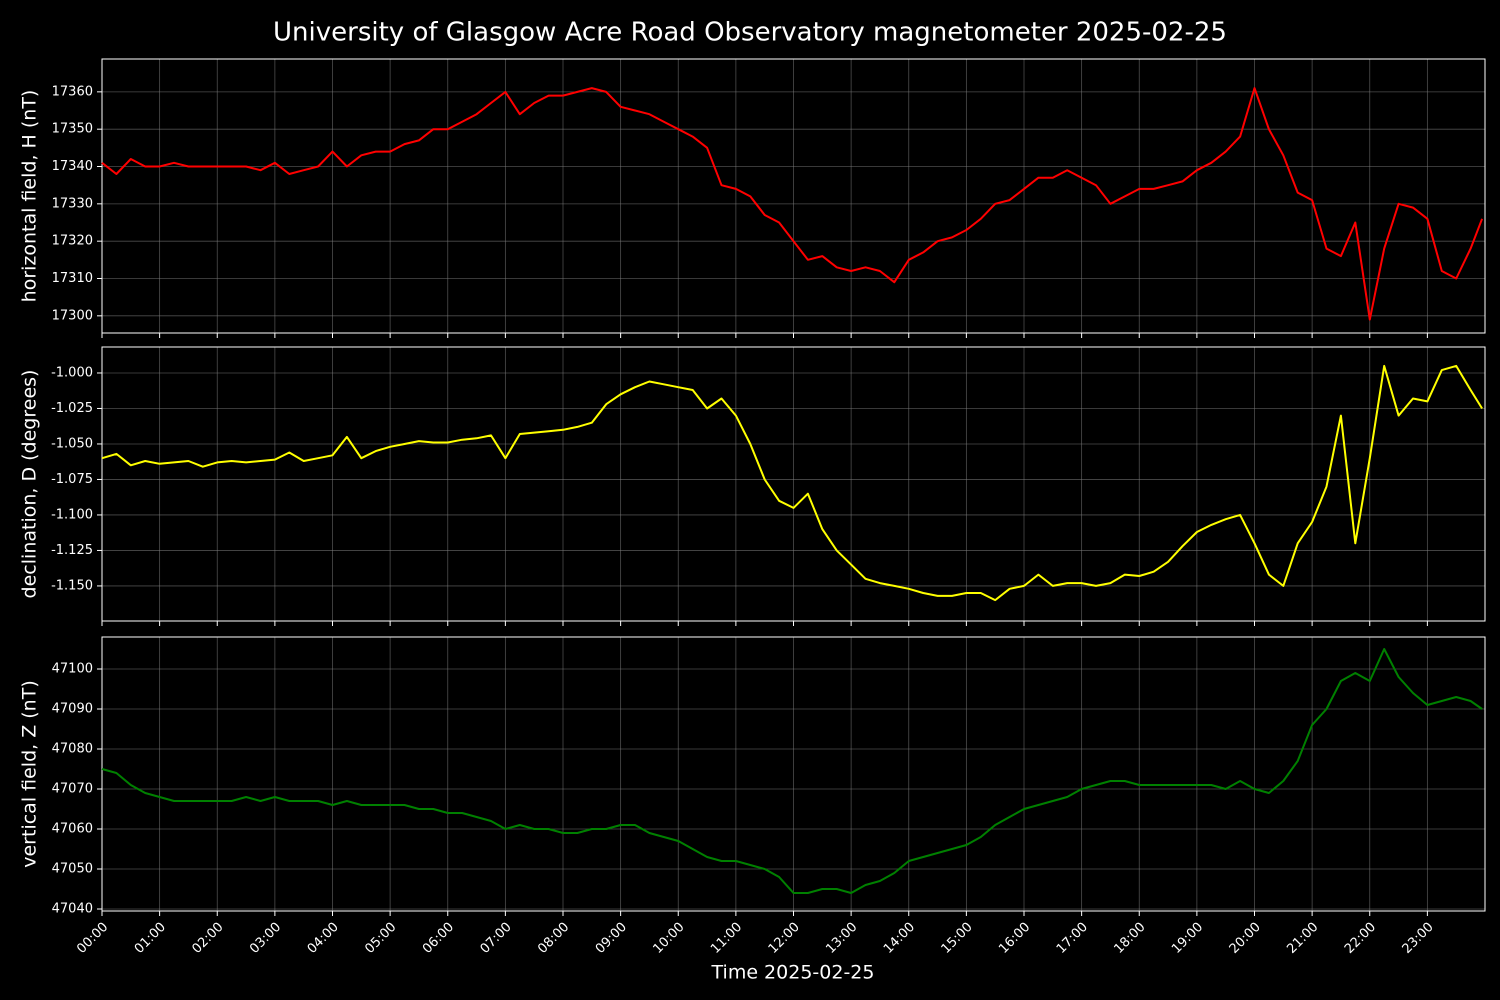  What do you see at coordinates (1302, 938) in the screenshot?
I see `x-tick-label: 21:00` at bounding box center [1302, 938].